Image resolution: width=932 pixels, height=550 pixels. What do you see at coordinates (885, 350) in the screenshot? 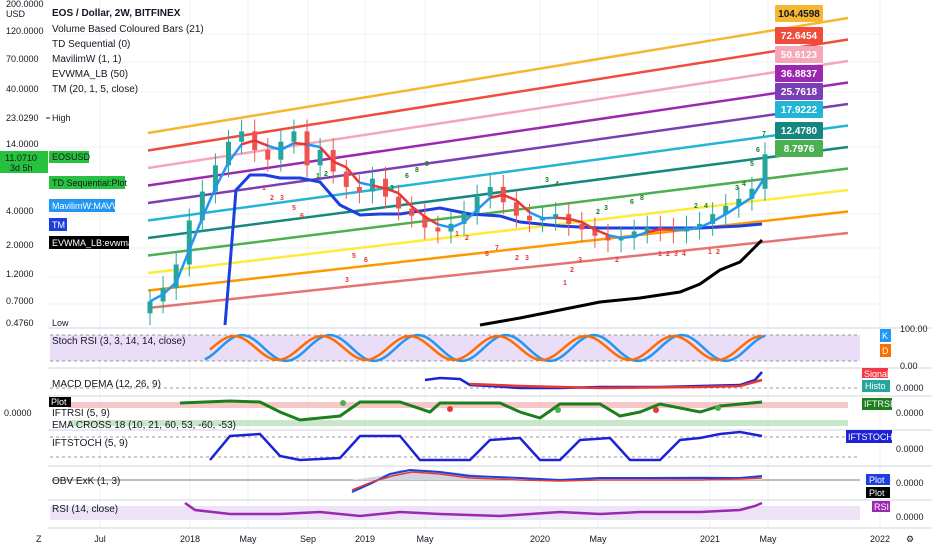
I see `stoch-d-bg` at bounding box center [885, 350].